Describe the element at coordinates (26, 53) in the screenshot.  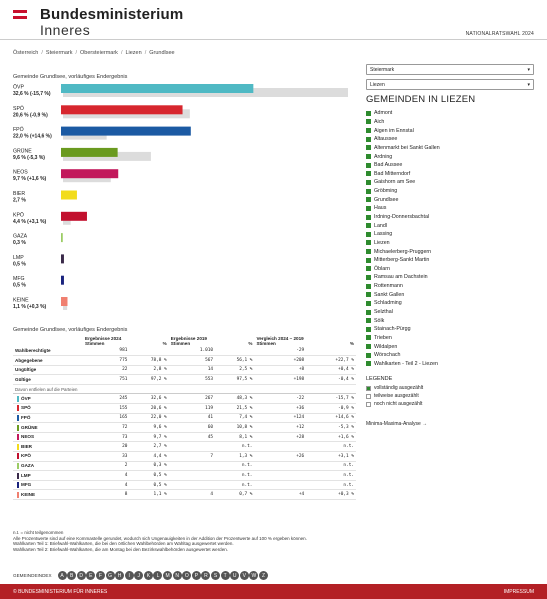
I see `breadcrumb-item-oesterreich: Österreich` at that location.